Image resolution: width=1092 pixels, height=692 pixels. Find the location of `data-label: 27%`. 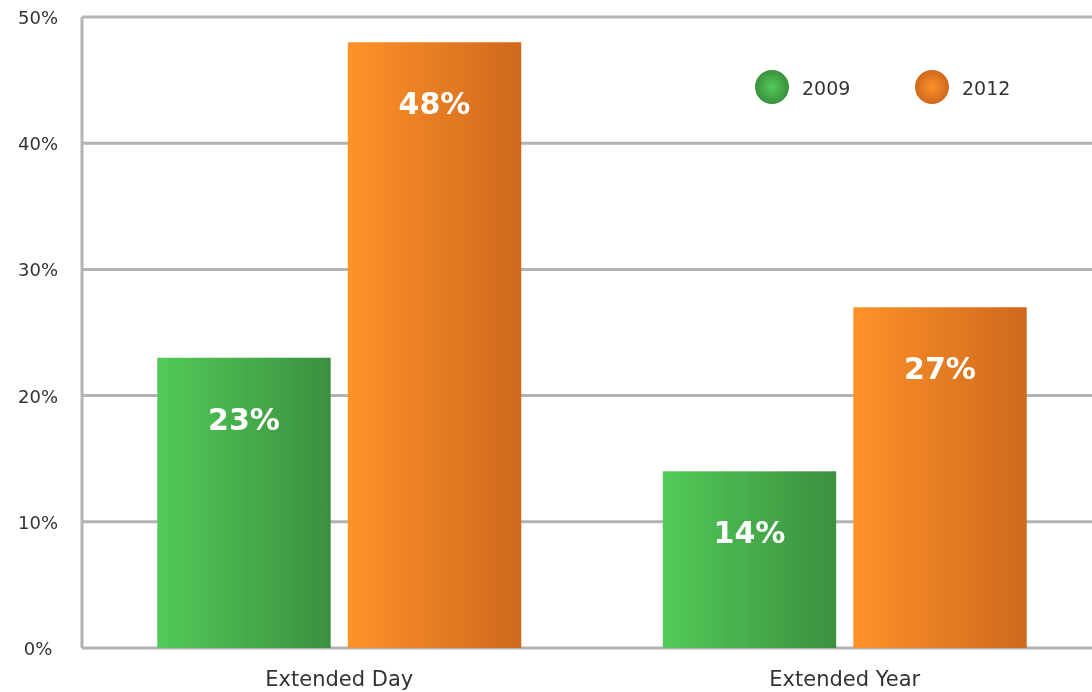

data-label: 27% is located at coordinates (940, 369).